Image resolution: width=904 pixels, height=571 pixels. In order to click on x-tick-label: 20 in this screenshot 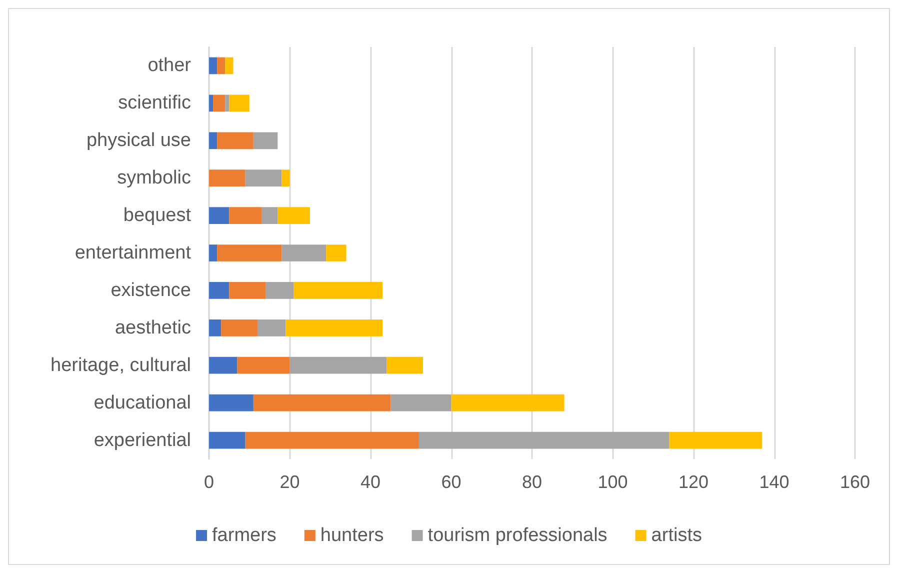, I will do `click(290, 482)`.